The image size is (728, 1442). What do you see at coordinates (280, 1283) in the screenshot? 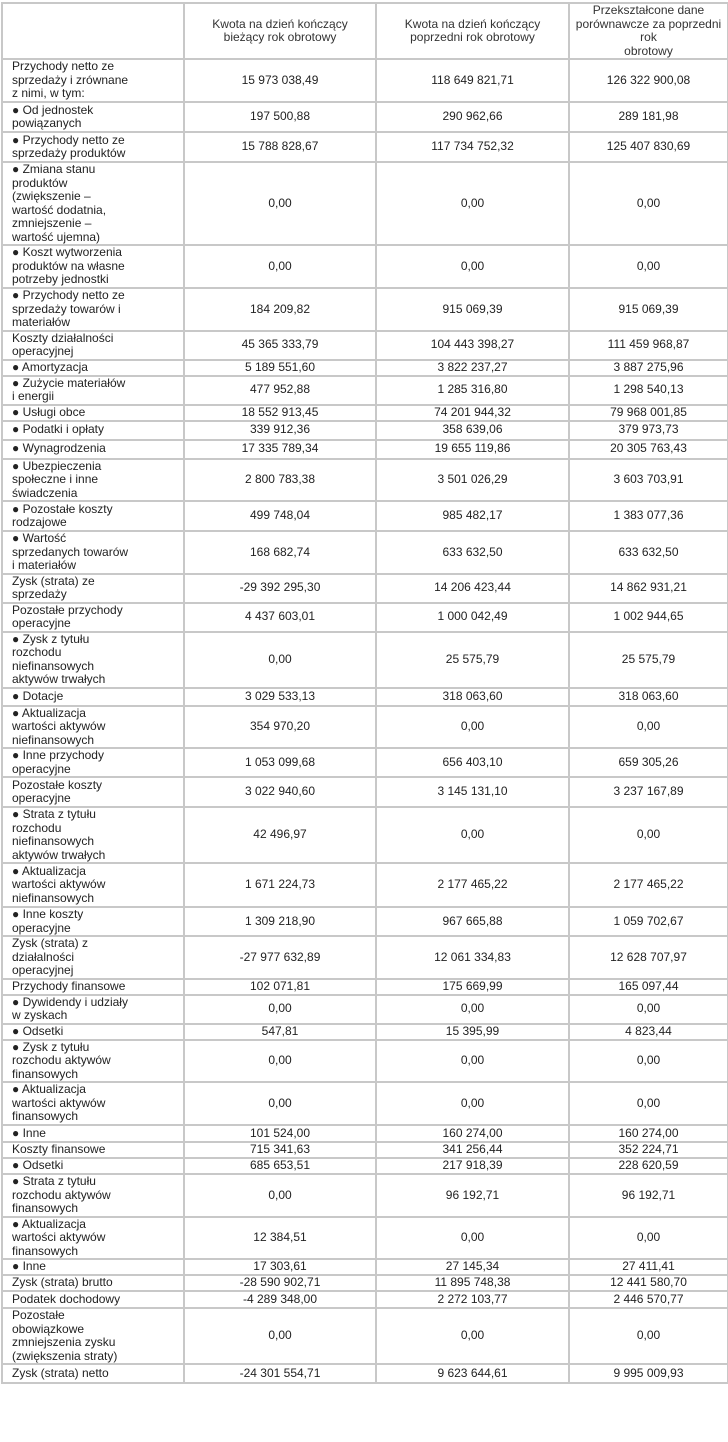
I see `value-current-year: -28 590 902,71` at bounding box center [280, 1283].